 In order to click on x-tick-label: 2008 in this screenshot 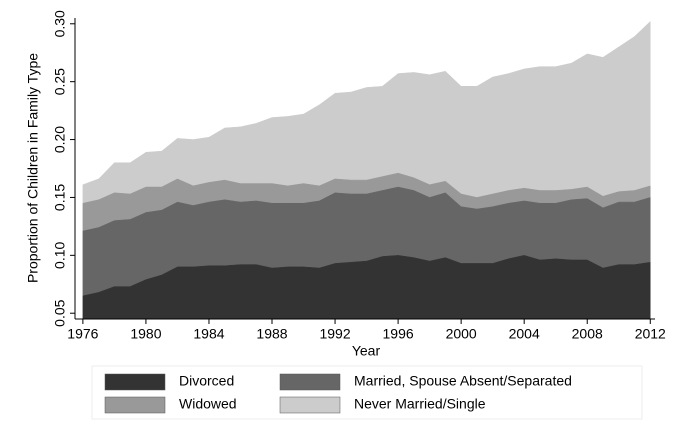, I will do `click(587, 334)`.